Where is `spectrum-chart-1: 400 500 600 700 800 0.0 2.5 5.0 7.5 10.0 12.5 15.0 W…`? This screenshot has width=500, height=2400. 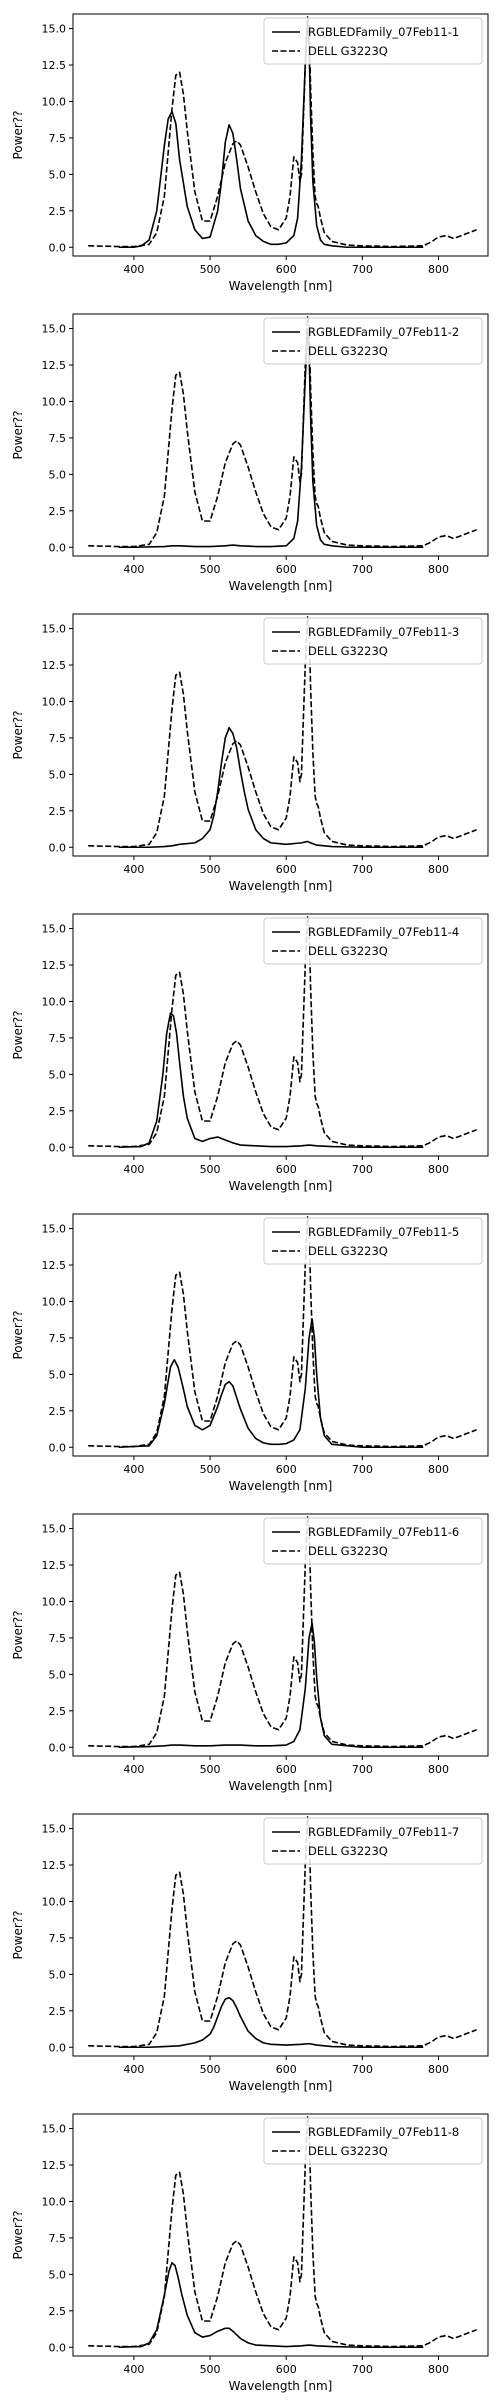 spectrum-chart-1: 400 500 600 700 800 0.0 2.5 5.0 7.5 10.0 12.5 15.0 W… is located at coordinates (250, 153).